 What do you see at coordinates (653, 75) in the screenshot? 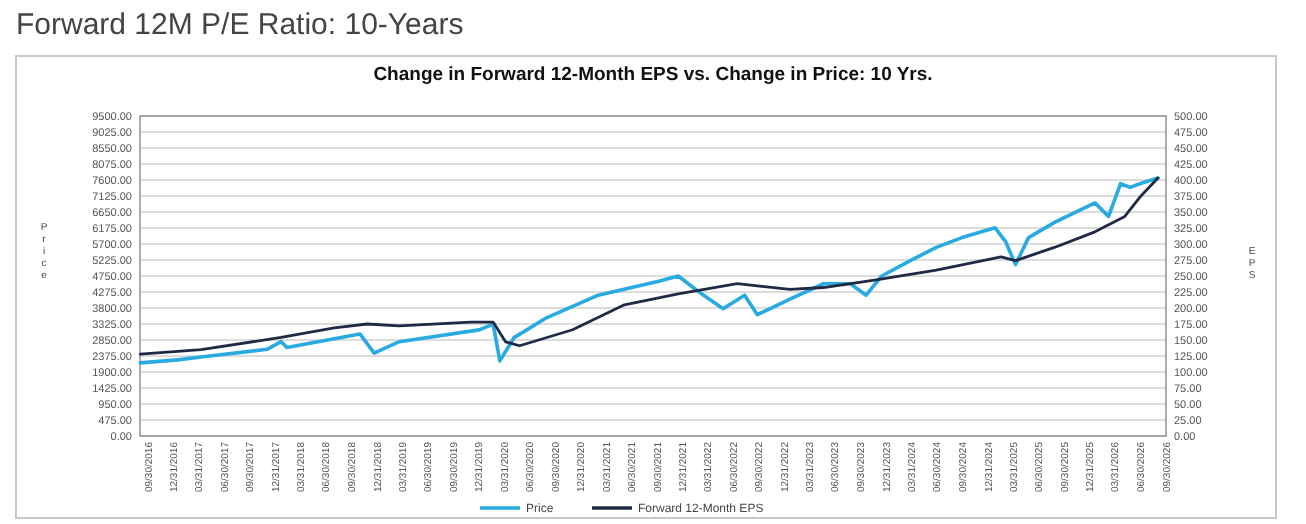
I see `chart-subtitle: Change in Forward 12-Month EPS vs. Change in Price: 10 Yrs.` at bounding box center [653, 75].